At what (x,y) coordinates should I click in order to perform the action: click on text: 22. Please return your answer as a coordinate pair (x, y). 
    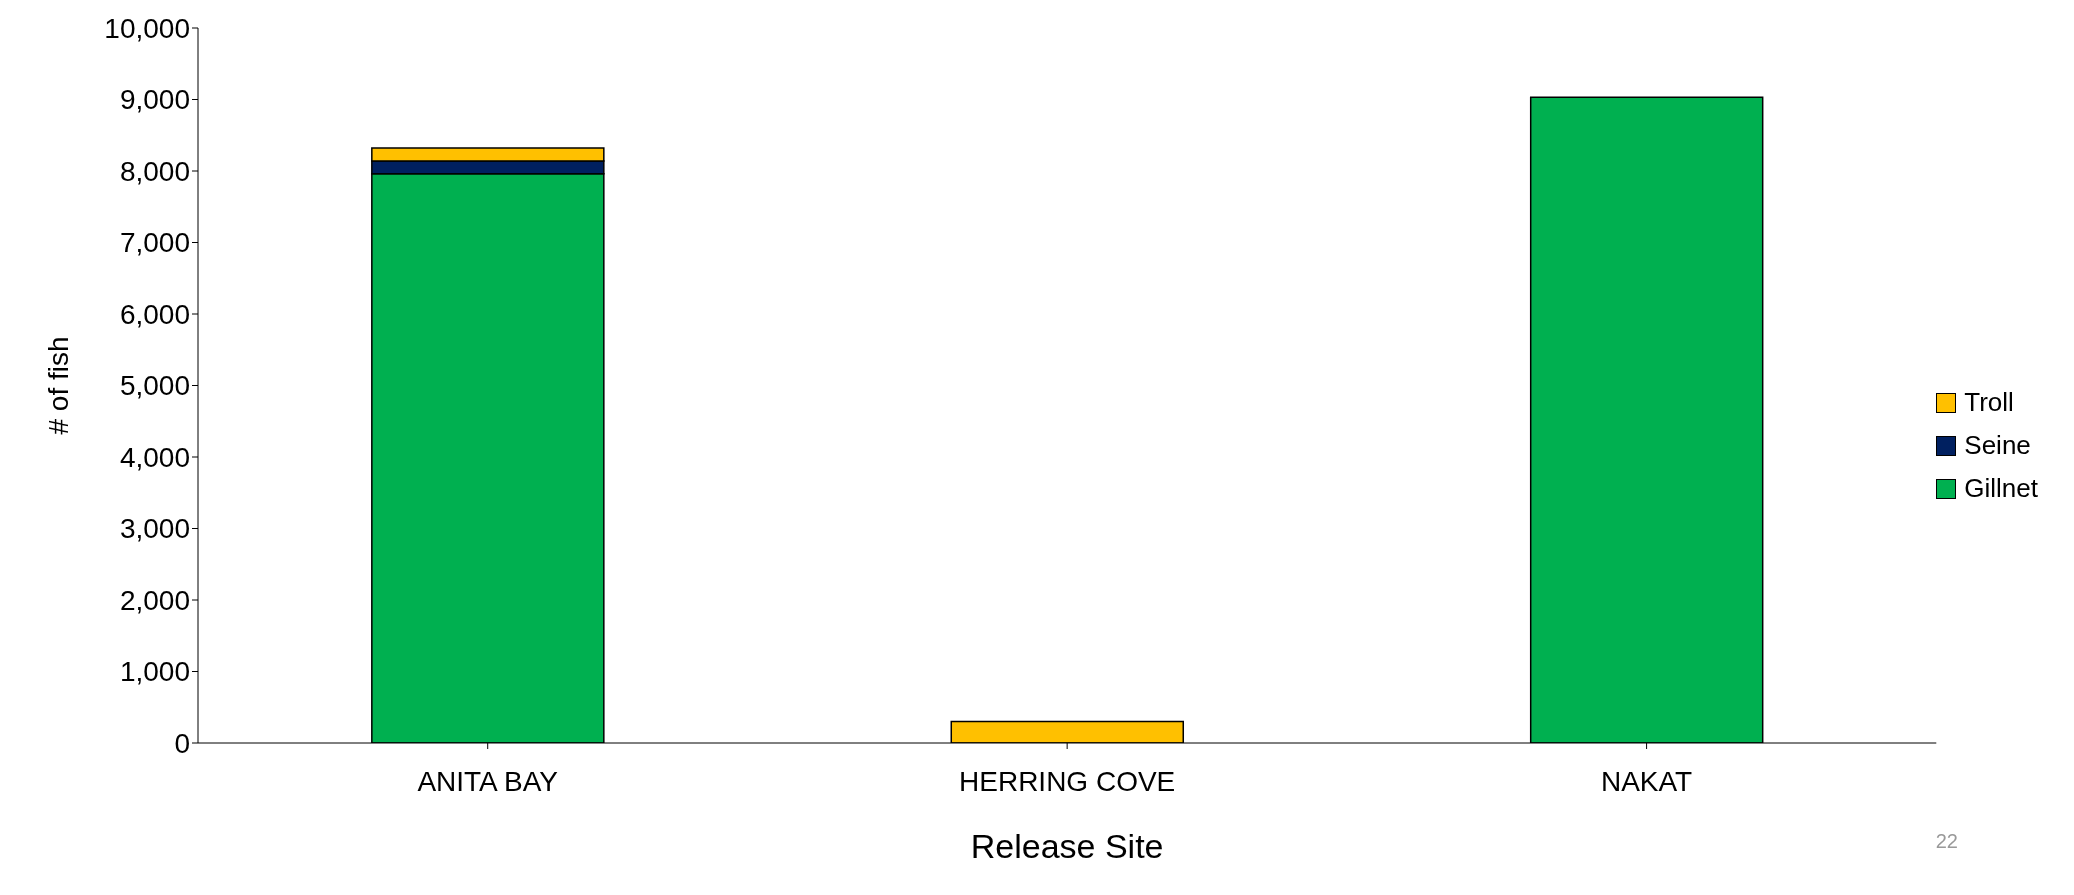
    Looking at the image, I should click on (1946, 841).